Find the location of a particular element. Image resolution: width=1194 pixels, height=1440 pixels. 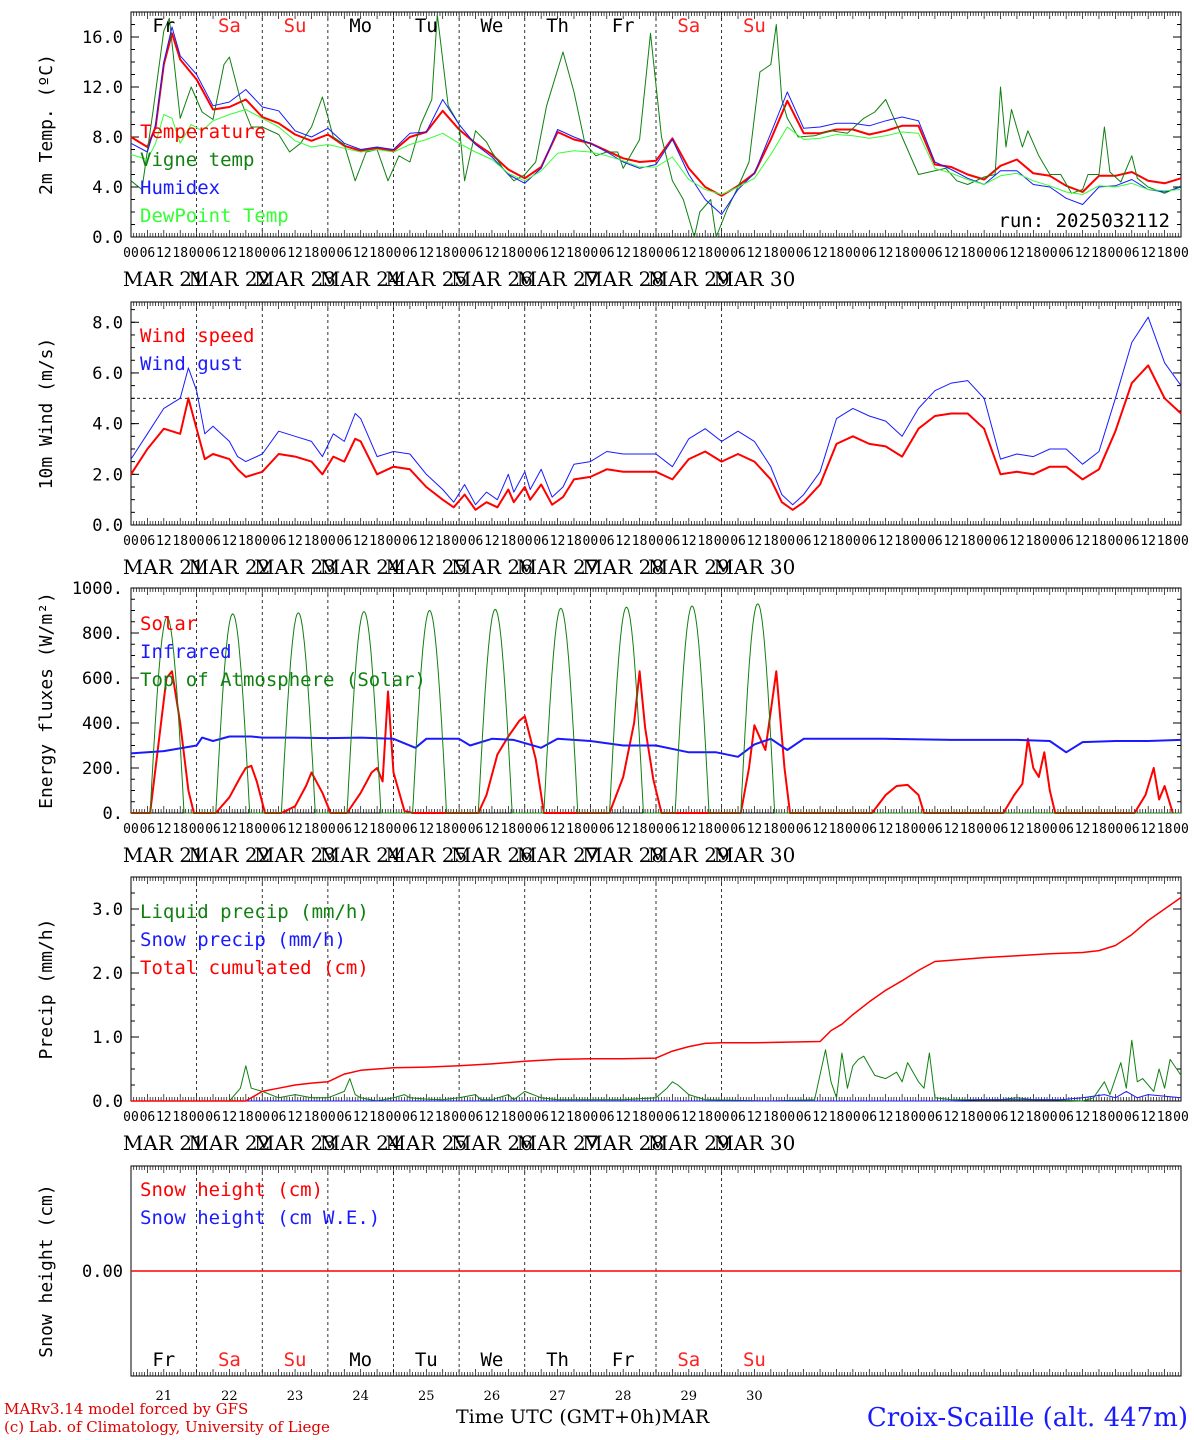

precip-y-tick-label: 1.0 is located at coordinates (107, 1038).